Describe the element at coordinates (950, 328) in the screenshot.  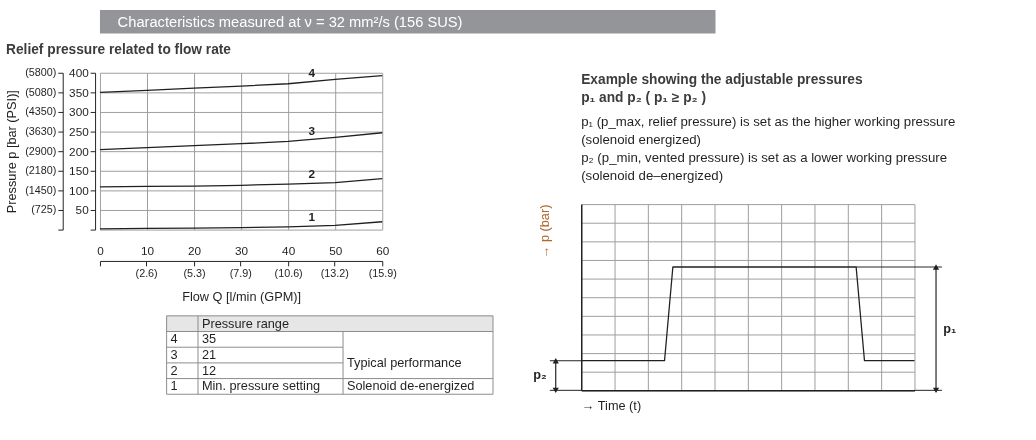
I see `text: p₁` at that location.